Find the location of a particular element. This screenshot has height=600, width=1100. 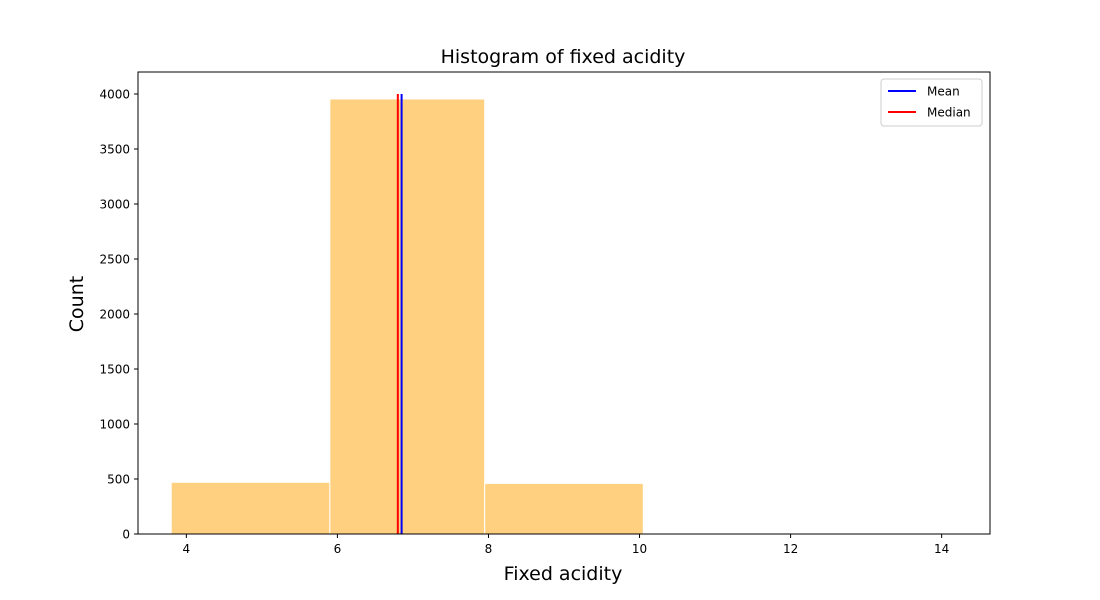

y-tick-label: 2000 is located at coordinates (114, 315).